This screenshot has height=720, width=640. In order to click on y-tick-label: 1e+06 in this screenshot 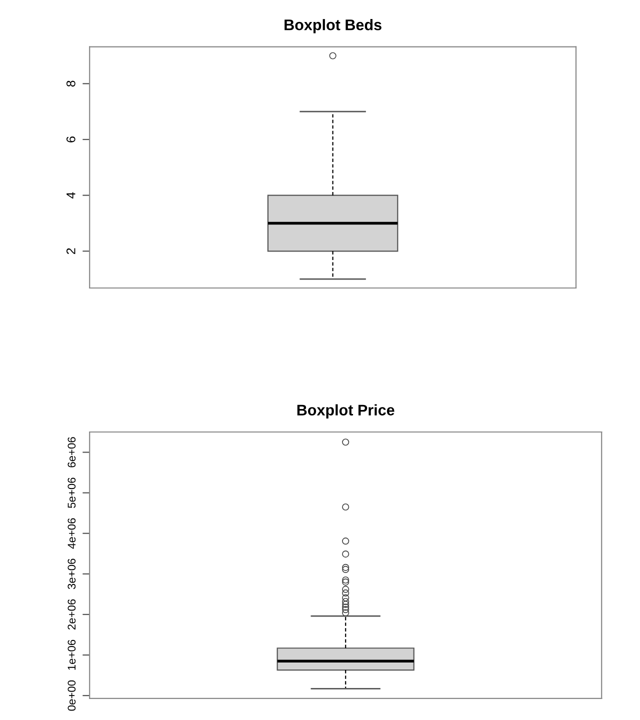, I will do `click(72, 655)`.